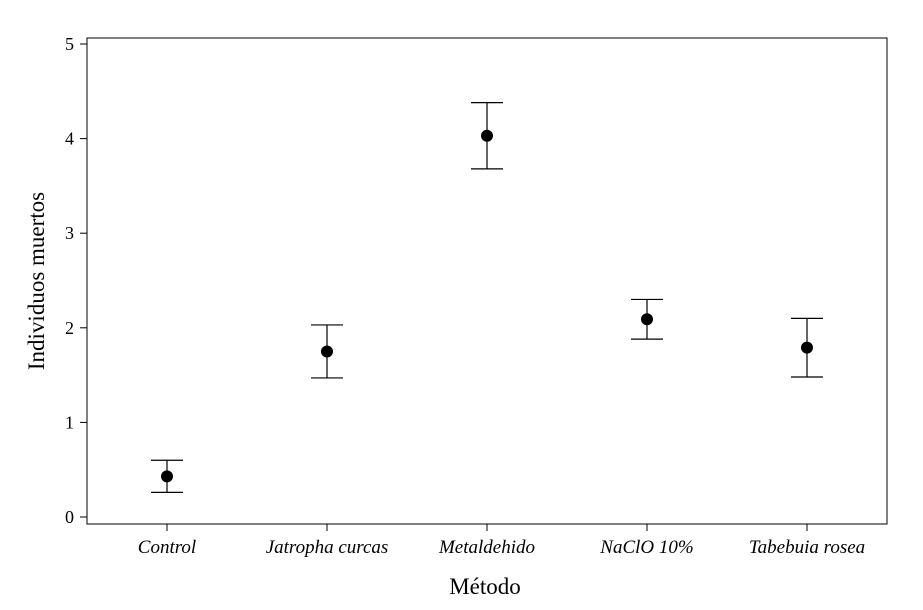 This screenshot has width=923, height=610. Describe the element at coordinates (327, 547) in the screenshot. I see `x-tick-label-1: Jatropha curcas` at that location.